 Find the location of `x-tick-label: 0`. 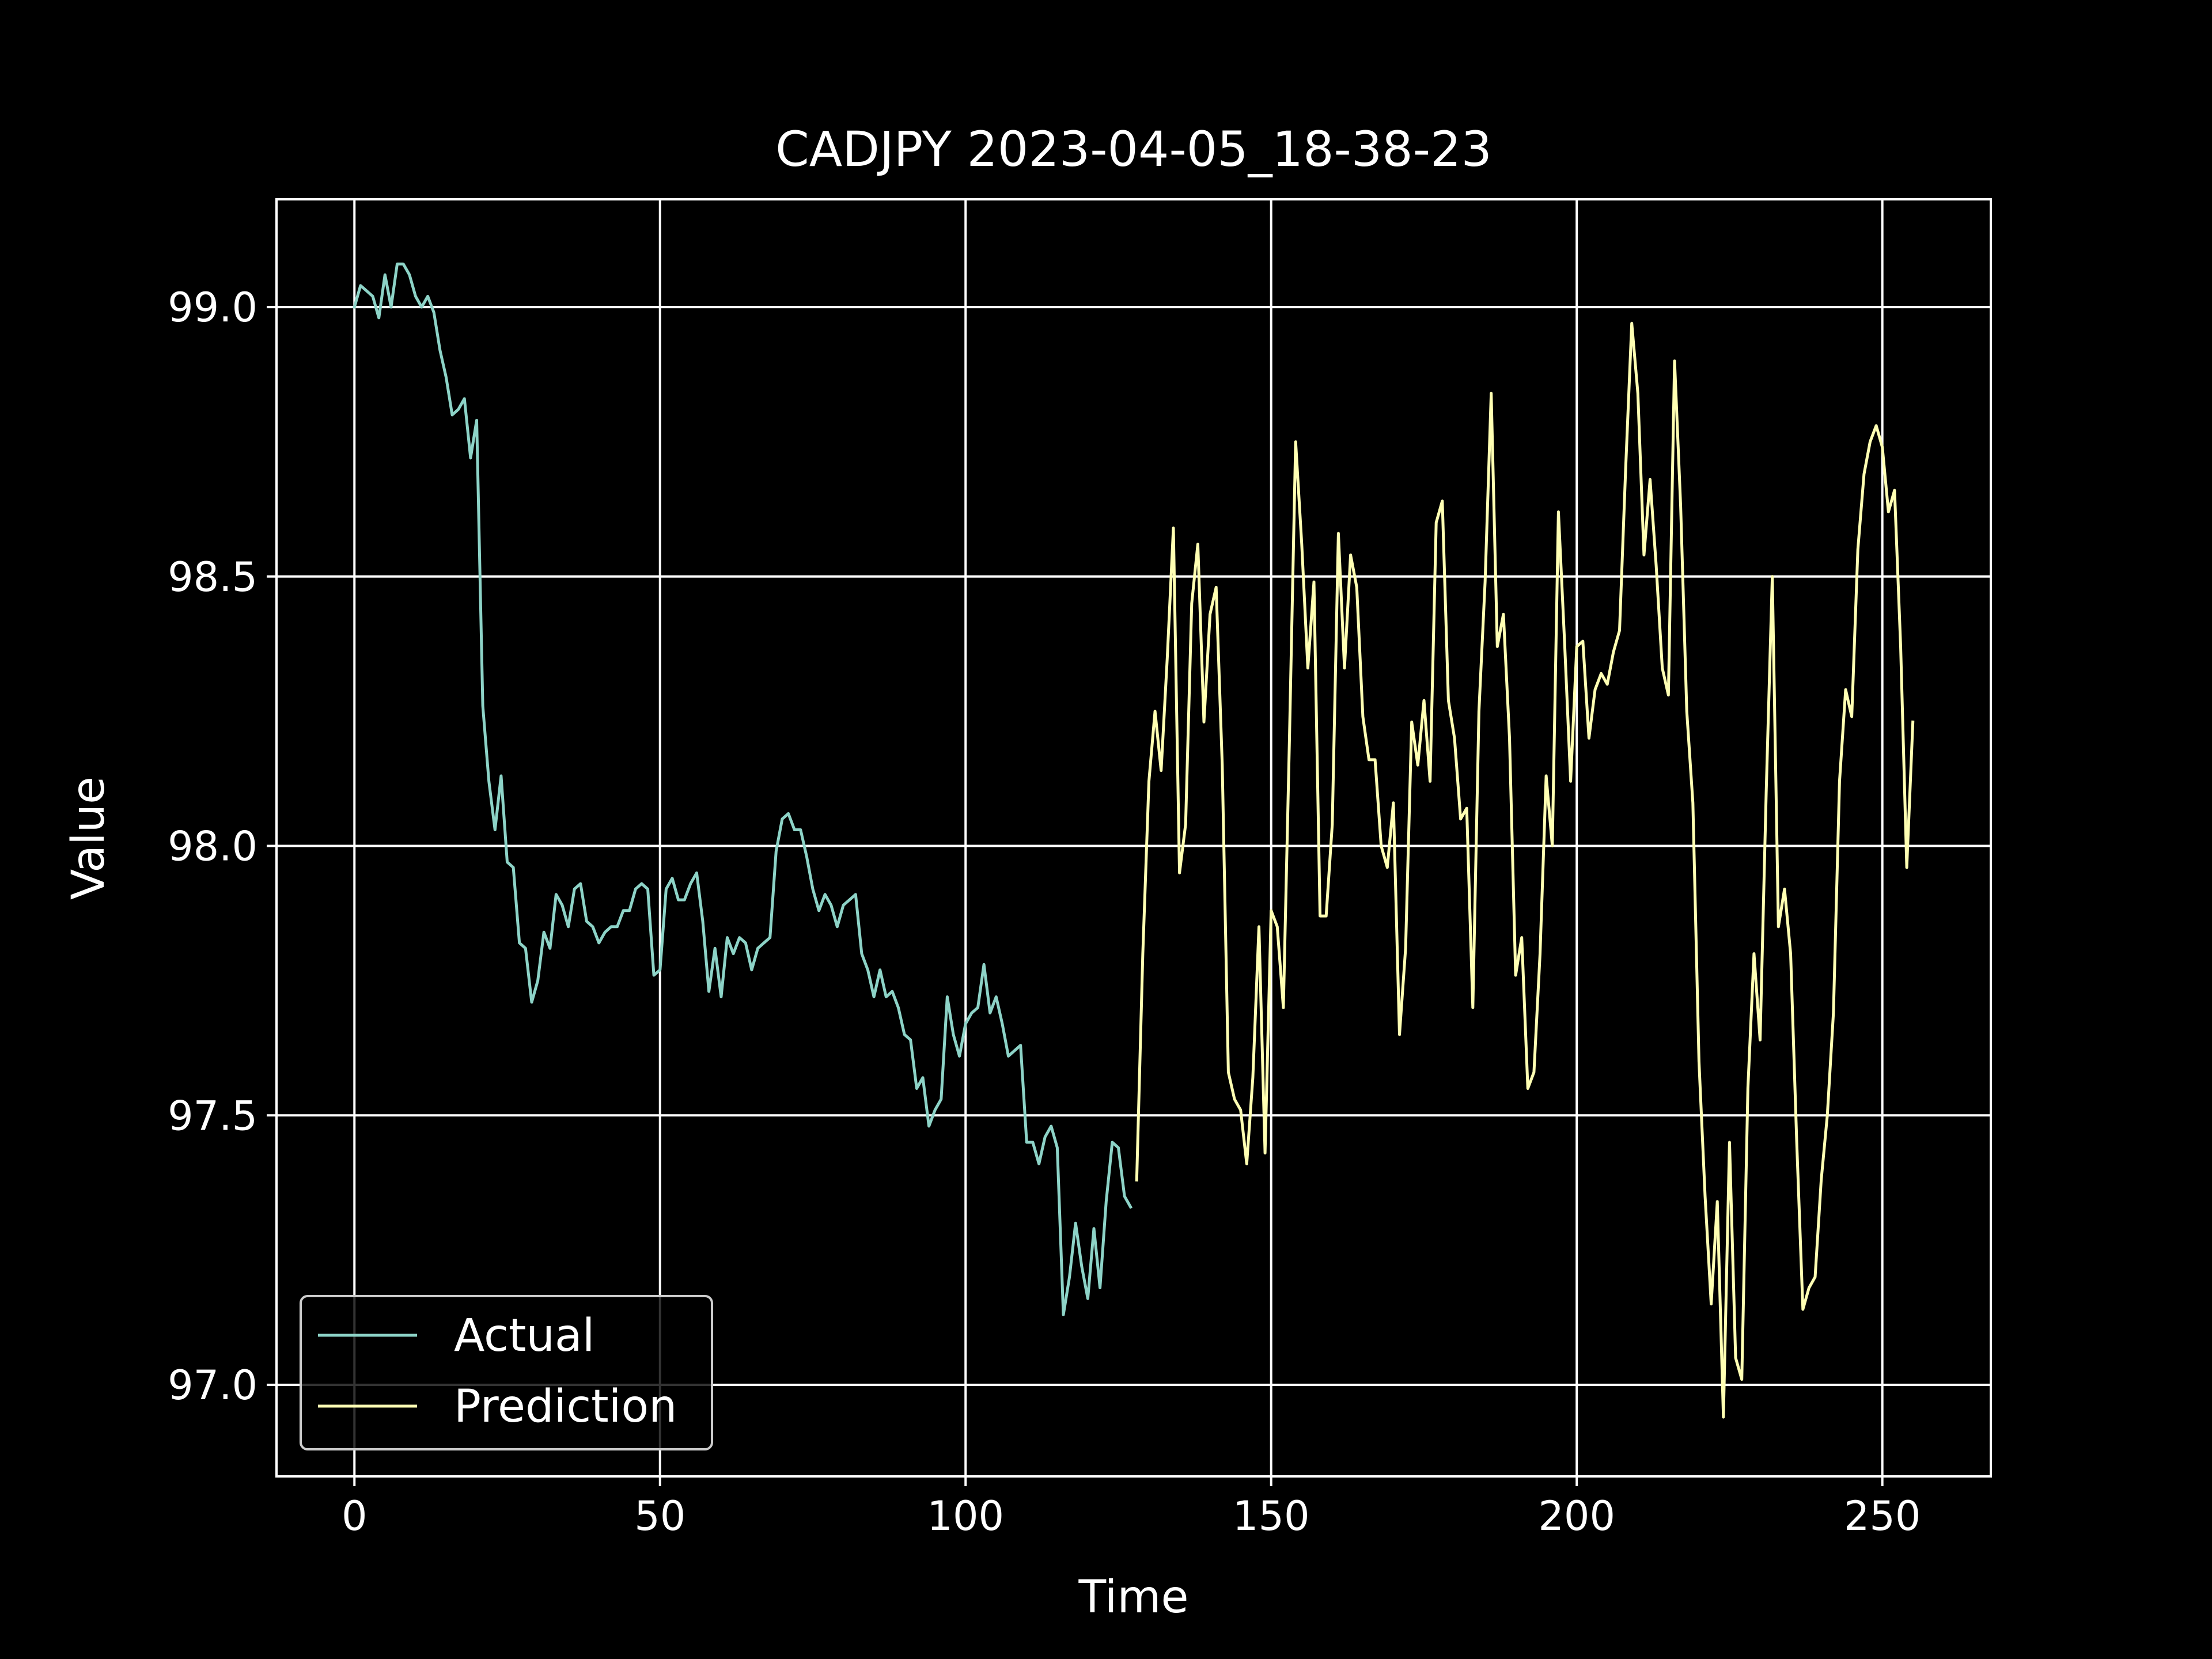

x-tick-label: 0 is located at coordinates (355, 1516).